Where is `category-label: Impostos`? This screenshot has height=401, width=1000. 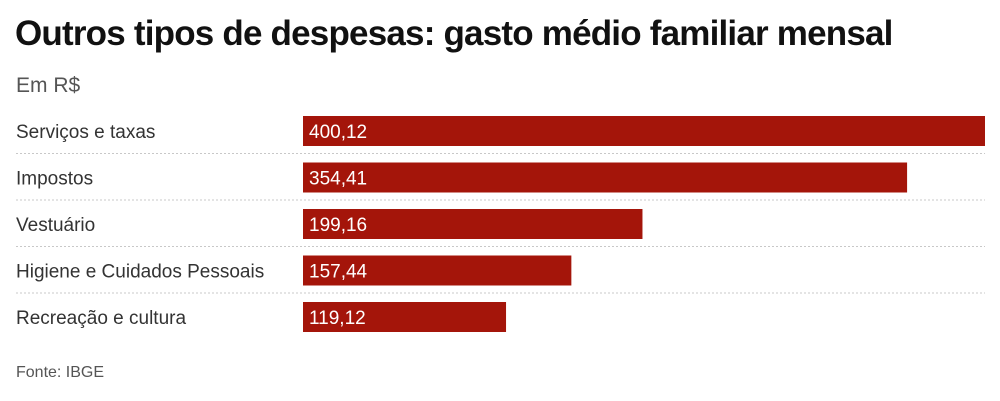 category-label: Impostos is located at coordinates (54, 179).